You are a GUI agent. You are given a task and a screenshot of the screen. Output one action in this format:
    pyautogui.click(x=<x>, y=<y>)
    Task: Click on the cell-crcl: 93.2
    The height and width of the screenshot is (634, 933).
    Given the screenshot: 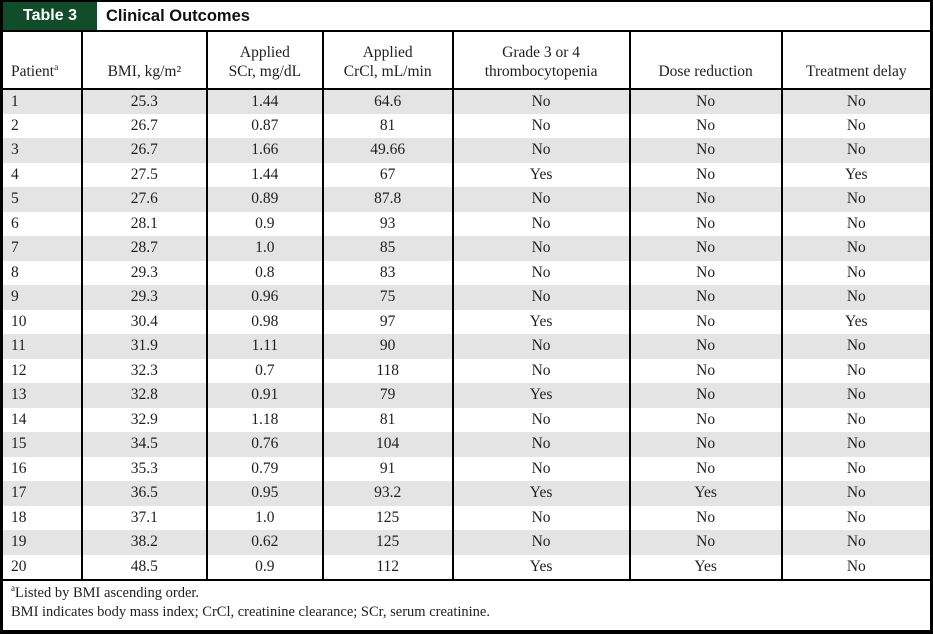 What is the action you would take?
    pyautogui.click(x=387, y=493)
    